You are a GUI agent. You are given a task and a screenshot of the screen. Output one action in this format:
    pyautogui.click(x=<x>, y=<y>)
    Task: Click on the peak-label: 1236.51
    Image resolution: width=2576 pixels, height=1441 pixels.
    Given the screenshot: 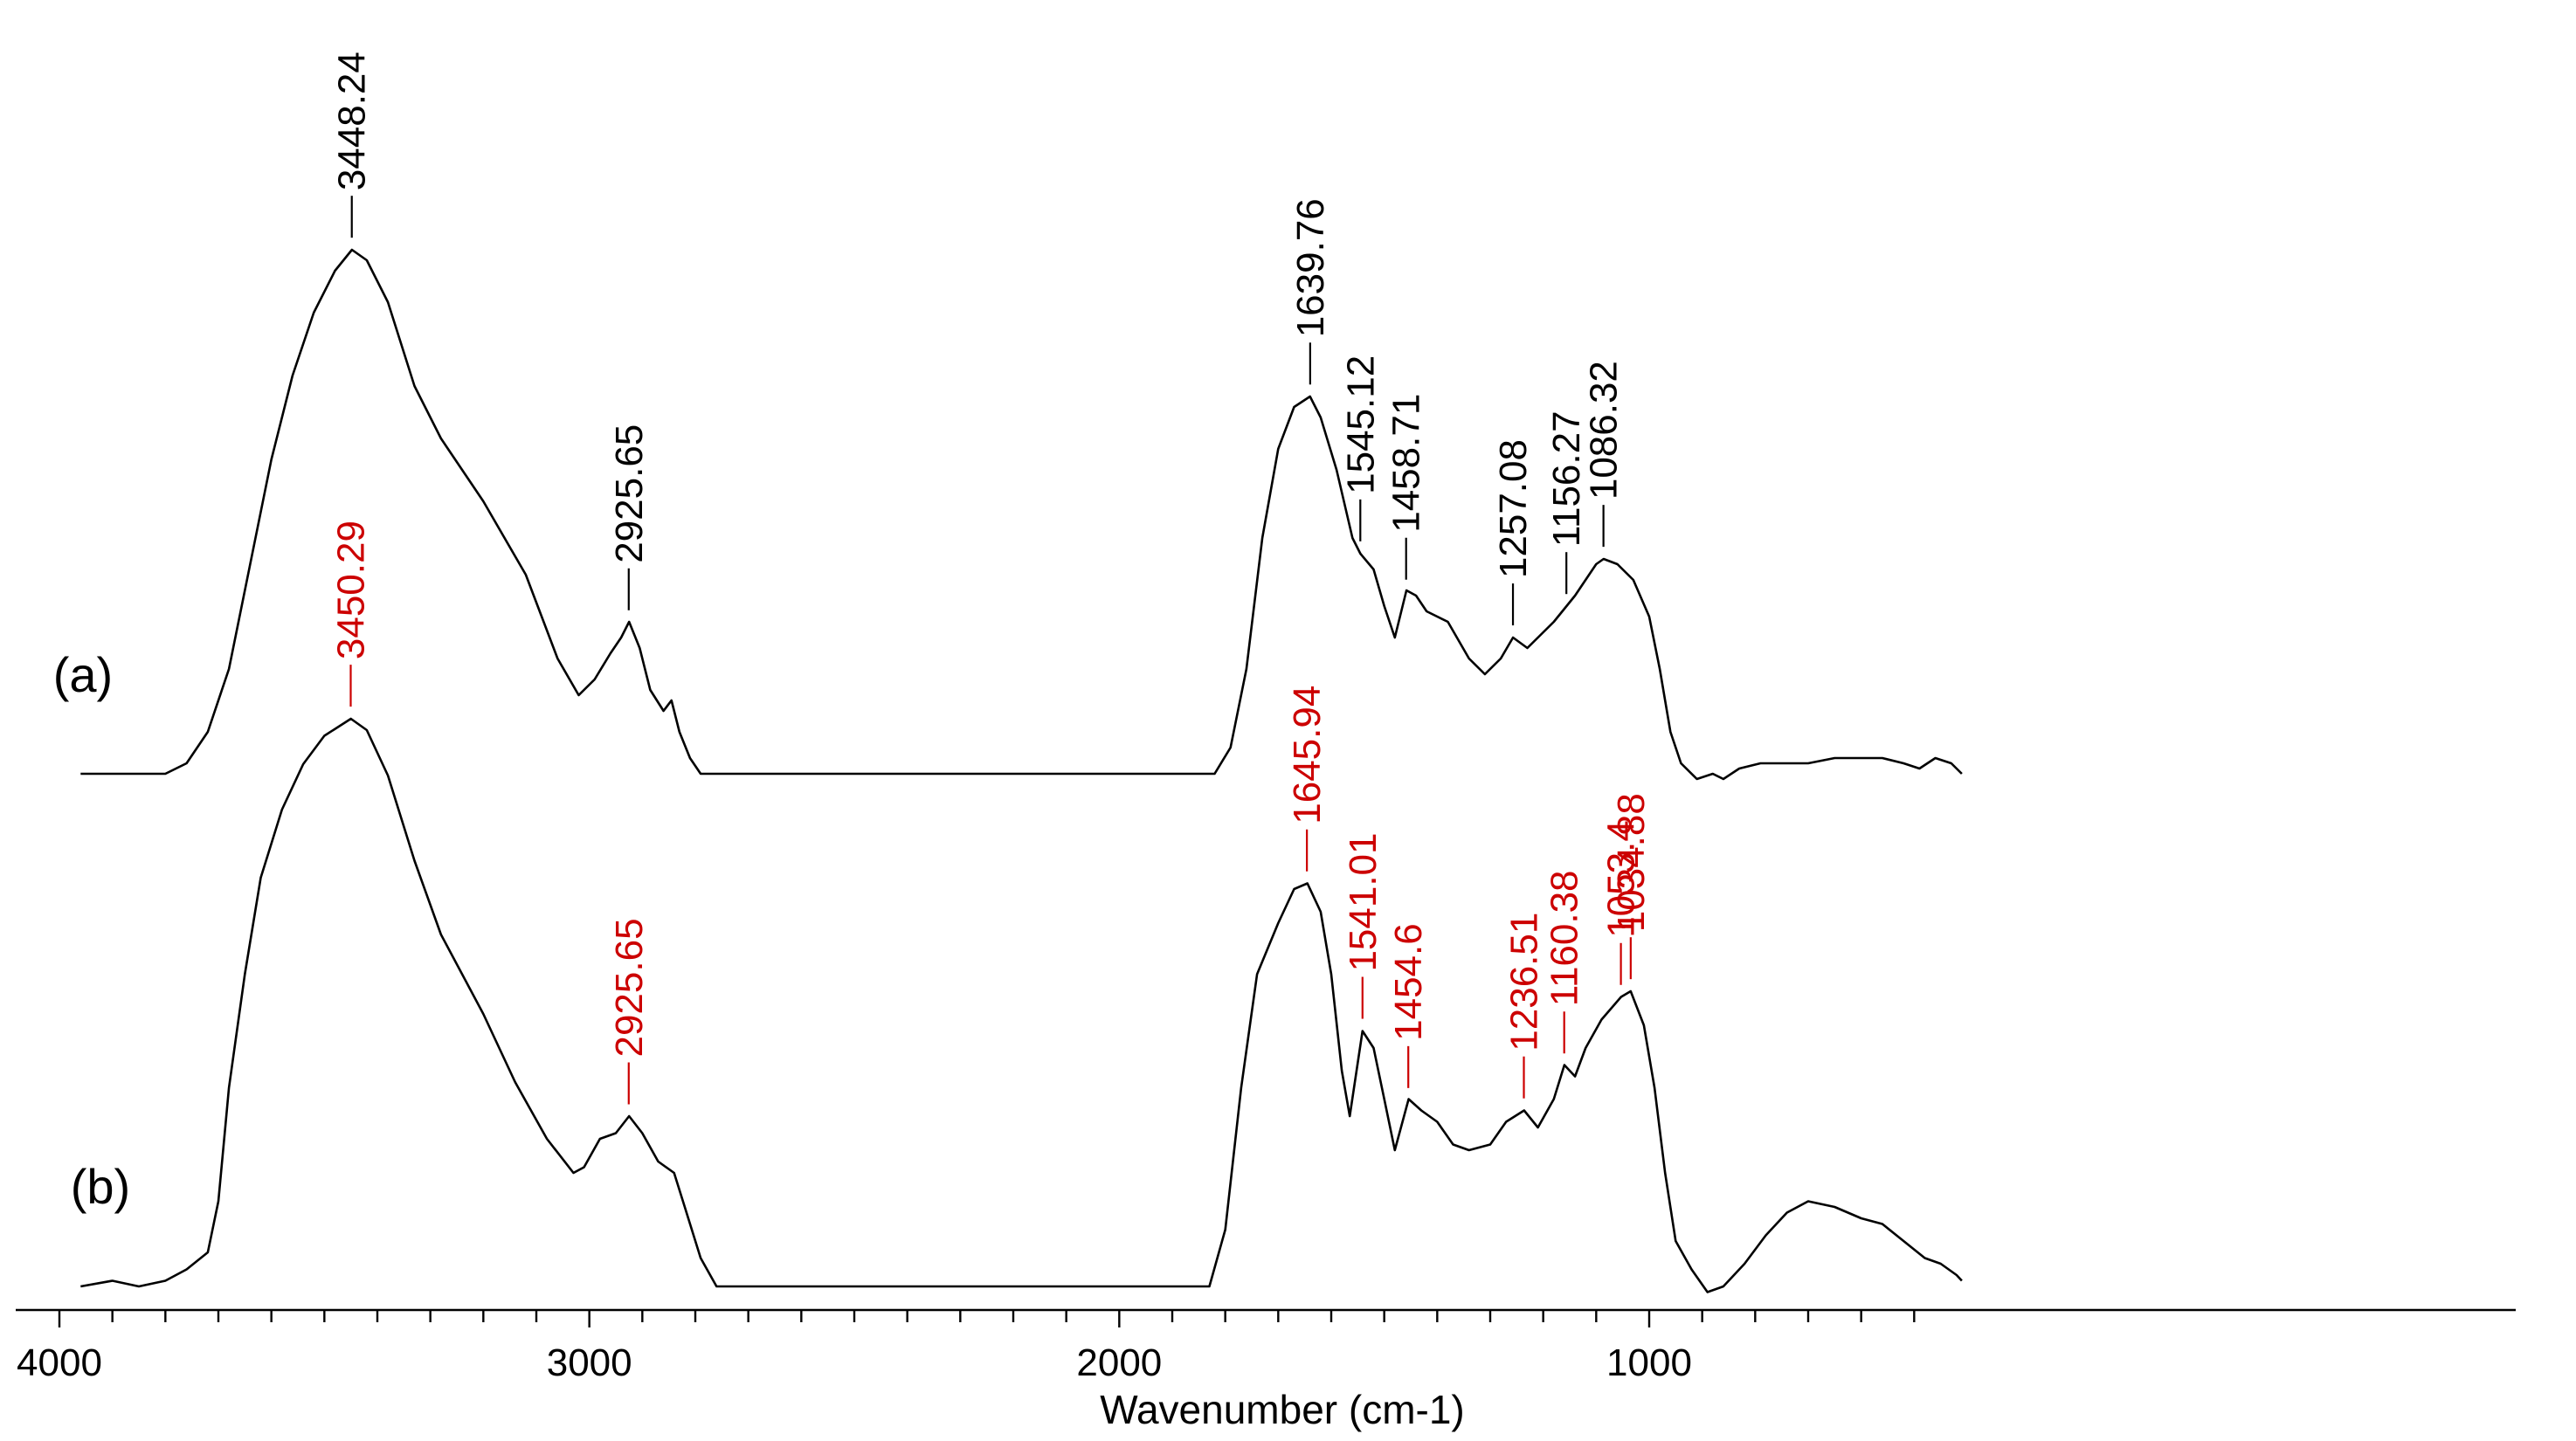 What is the action you would take?
    pyautogui.click(x=1524, y=982)
    